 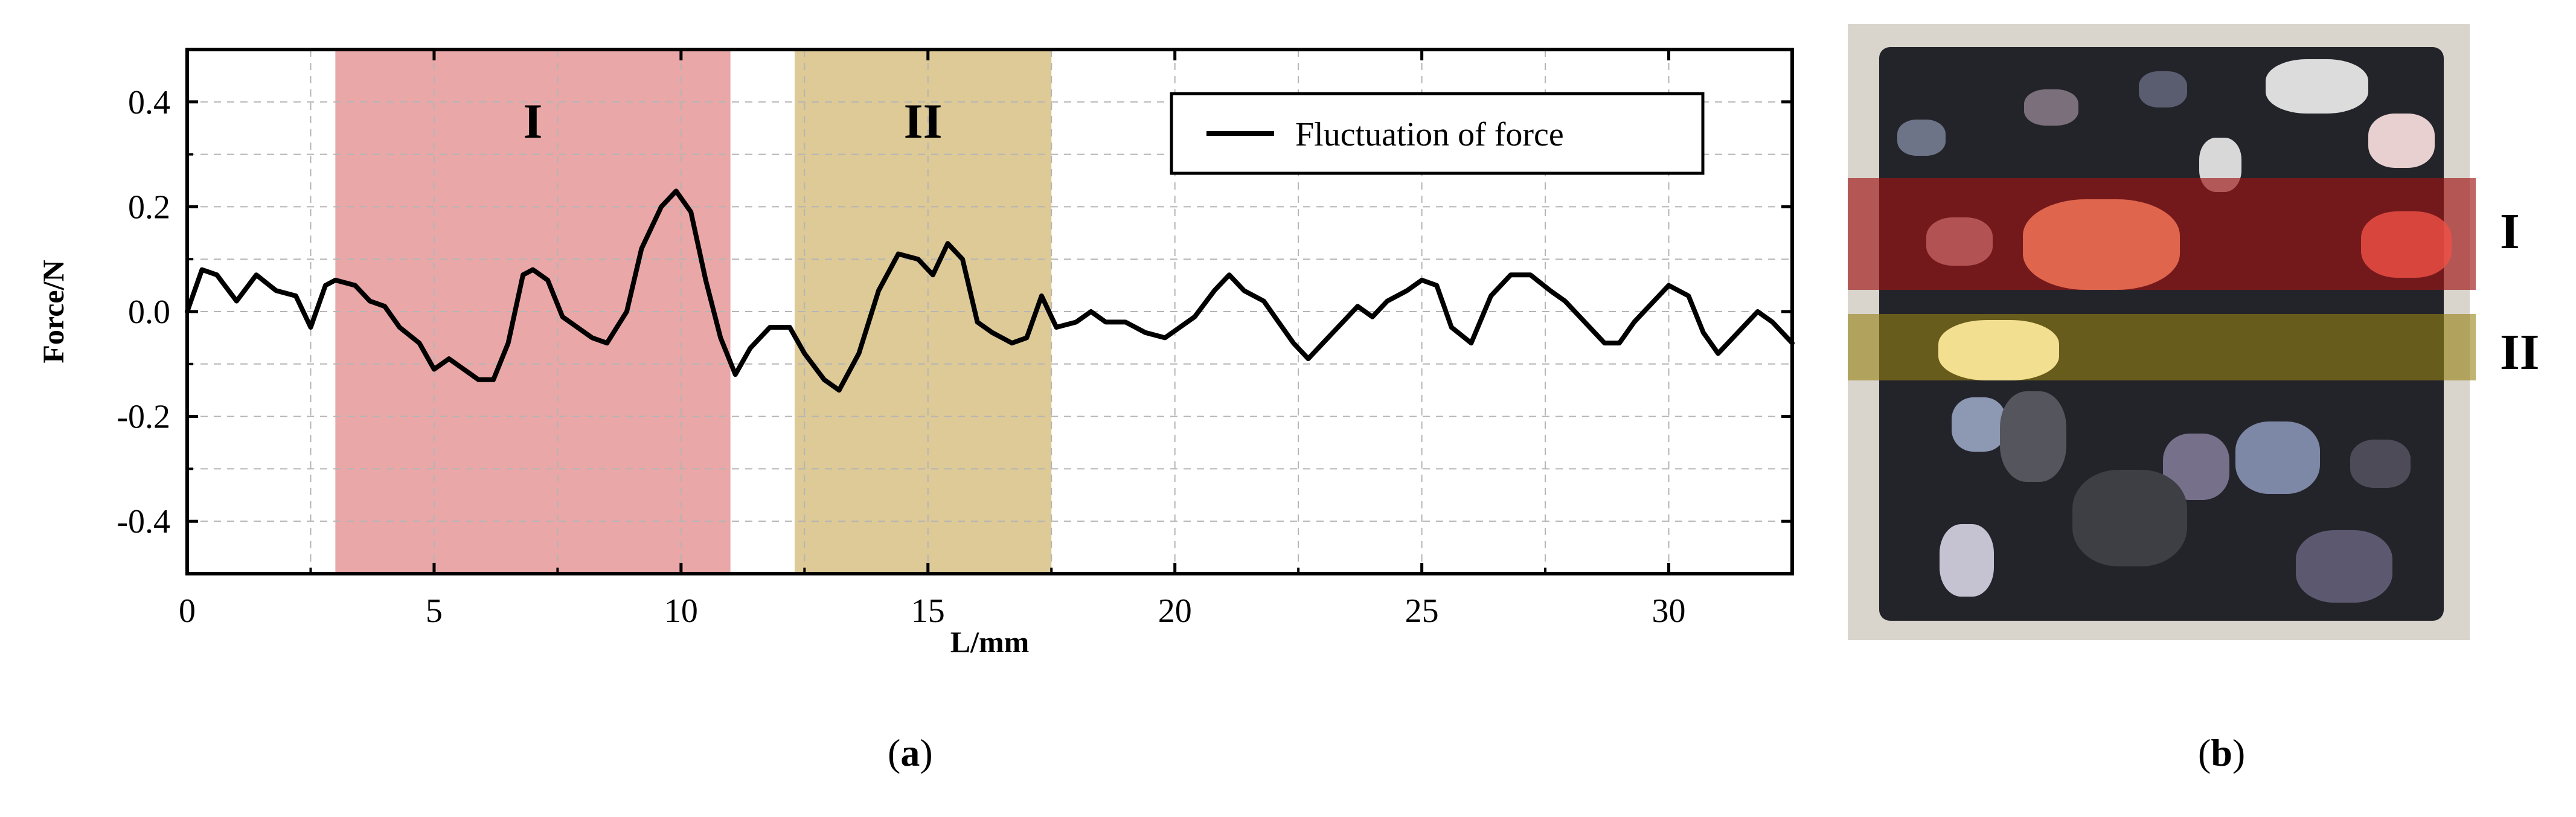 I want to click on caption-panel-a: (a), so click(x=910, y=753).